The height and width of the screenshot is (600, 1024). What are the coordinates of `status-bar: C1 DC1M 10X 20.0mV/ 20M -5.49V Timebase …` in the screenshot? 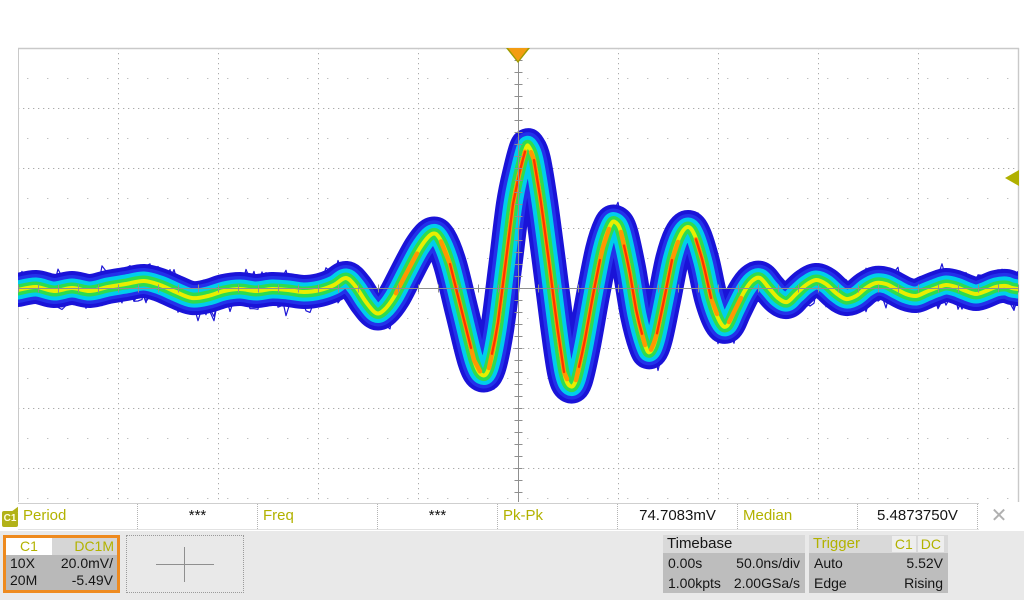 It's located at (512, 565).